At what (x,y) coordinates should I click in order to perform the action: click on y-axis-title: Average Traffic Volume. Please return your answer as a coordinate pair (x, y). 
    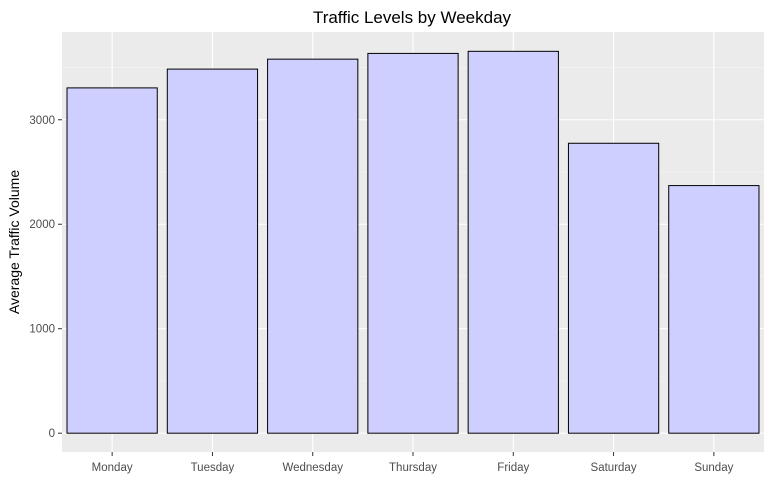
    Looking at the image, I should click on (14, 242).